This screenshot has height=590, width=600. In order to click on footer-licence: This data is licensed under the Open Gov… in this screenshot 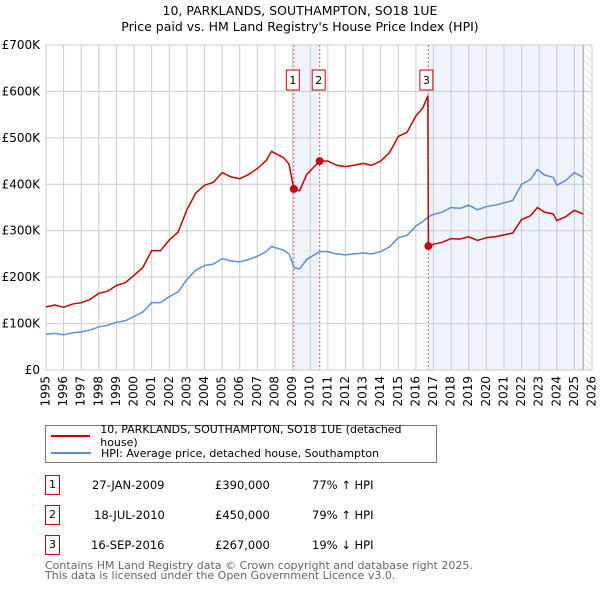, I will do `click(220, 575)`.